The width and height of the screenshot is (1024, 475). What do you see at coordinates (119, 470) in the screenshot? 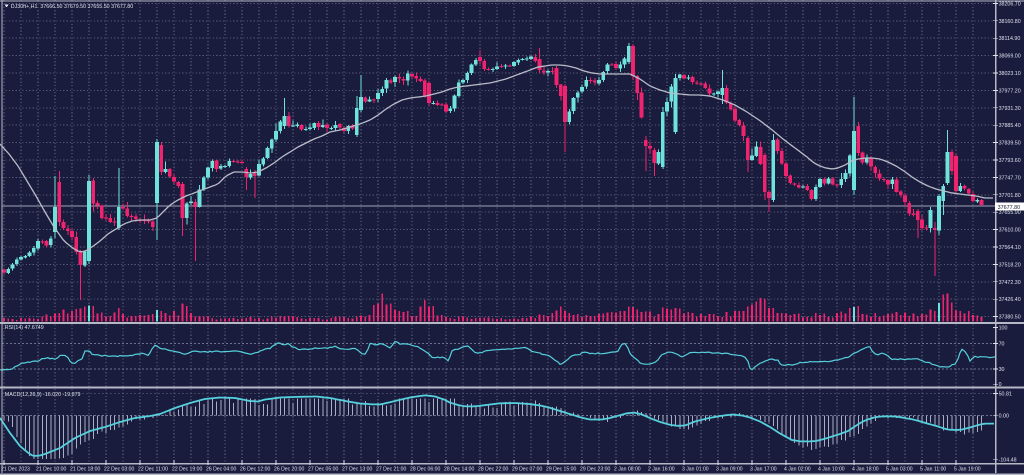
I see `svg-text: 22 Dec 03:00` at bounding box center [119, 470].